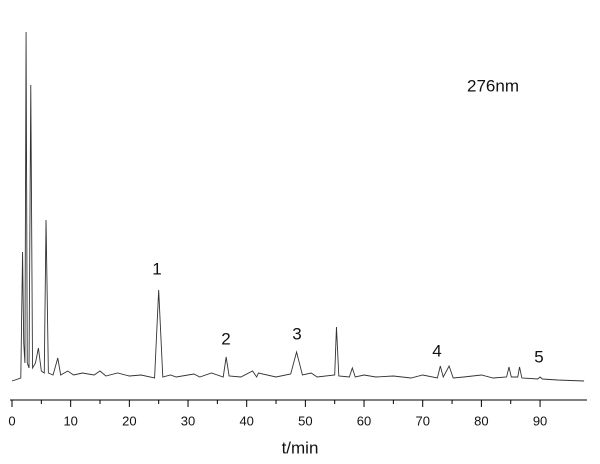  I want to click on x-axis-label: t/min, so click(300, 447).